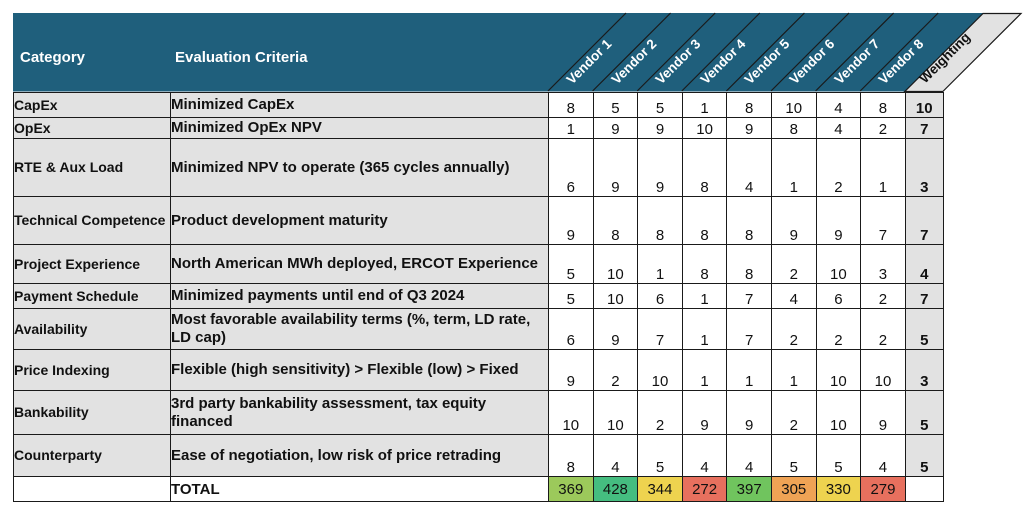 The width and height of the screenshot is (1024, 526). What do you see at coordinates (92, 105) in the screenshot?
I see `category-cell: CapEx` at bounding box center [92, 105].